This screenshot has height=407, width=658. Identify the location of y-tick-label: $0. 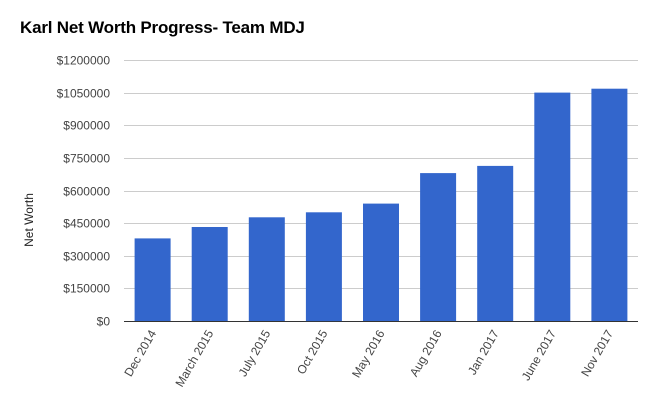
(104, 322).